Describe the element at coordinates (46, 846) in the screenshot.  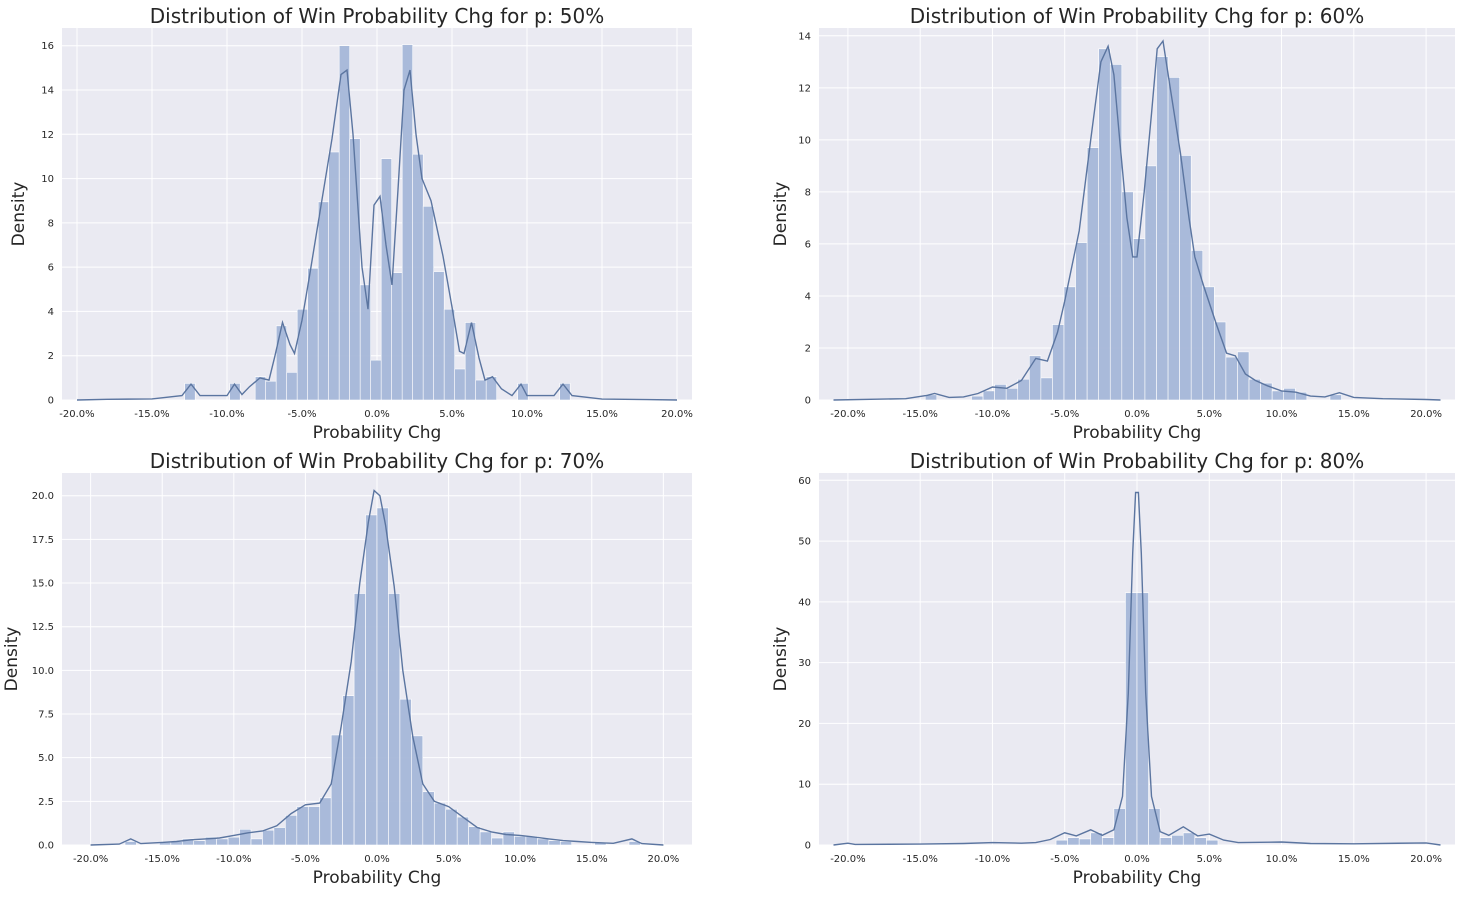
I see `y-tick-label: 0.0` at that location.